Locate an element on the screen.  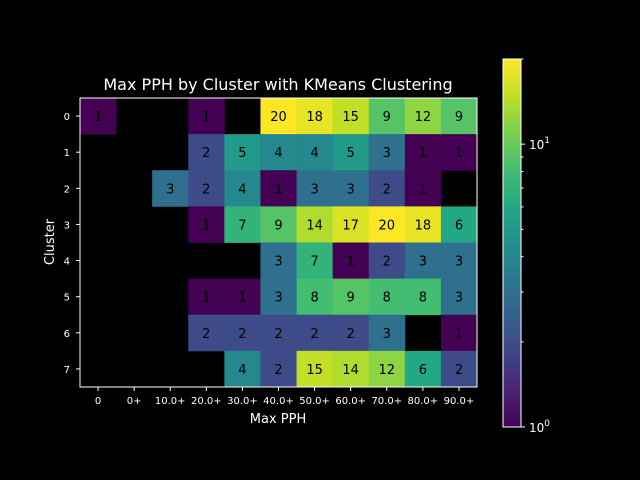
x-tick-label: 10.0+ is located at coordinates (170, 401).